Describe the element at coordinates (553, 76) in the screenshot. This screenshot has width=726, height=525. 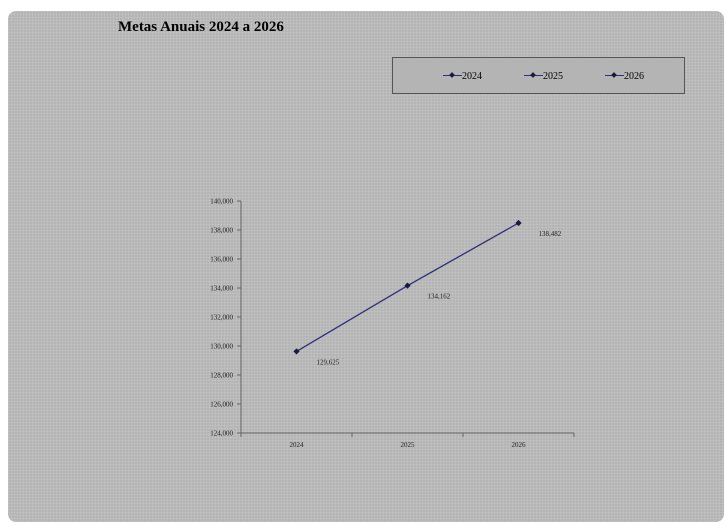
I see `legend-label: 2025` at that location.